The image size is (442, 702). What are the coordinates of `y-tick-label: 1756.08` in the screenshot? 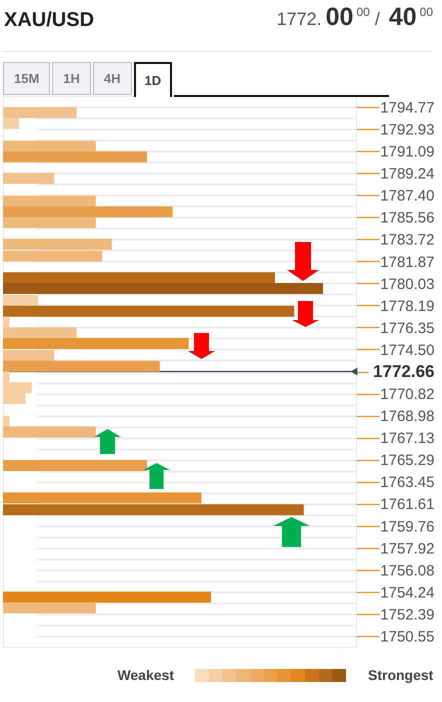 It's located at (407, 571).